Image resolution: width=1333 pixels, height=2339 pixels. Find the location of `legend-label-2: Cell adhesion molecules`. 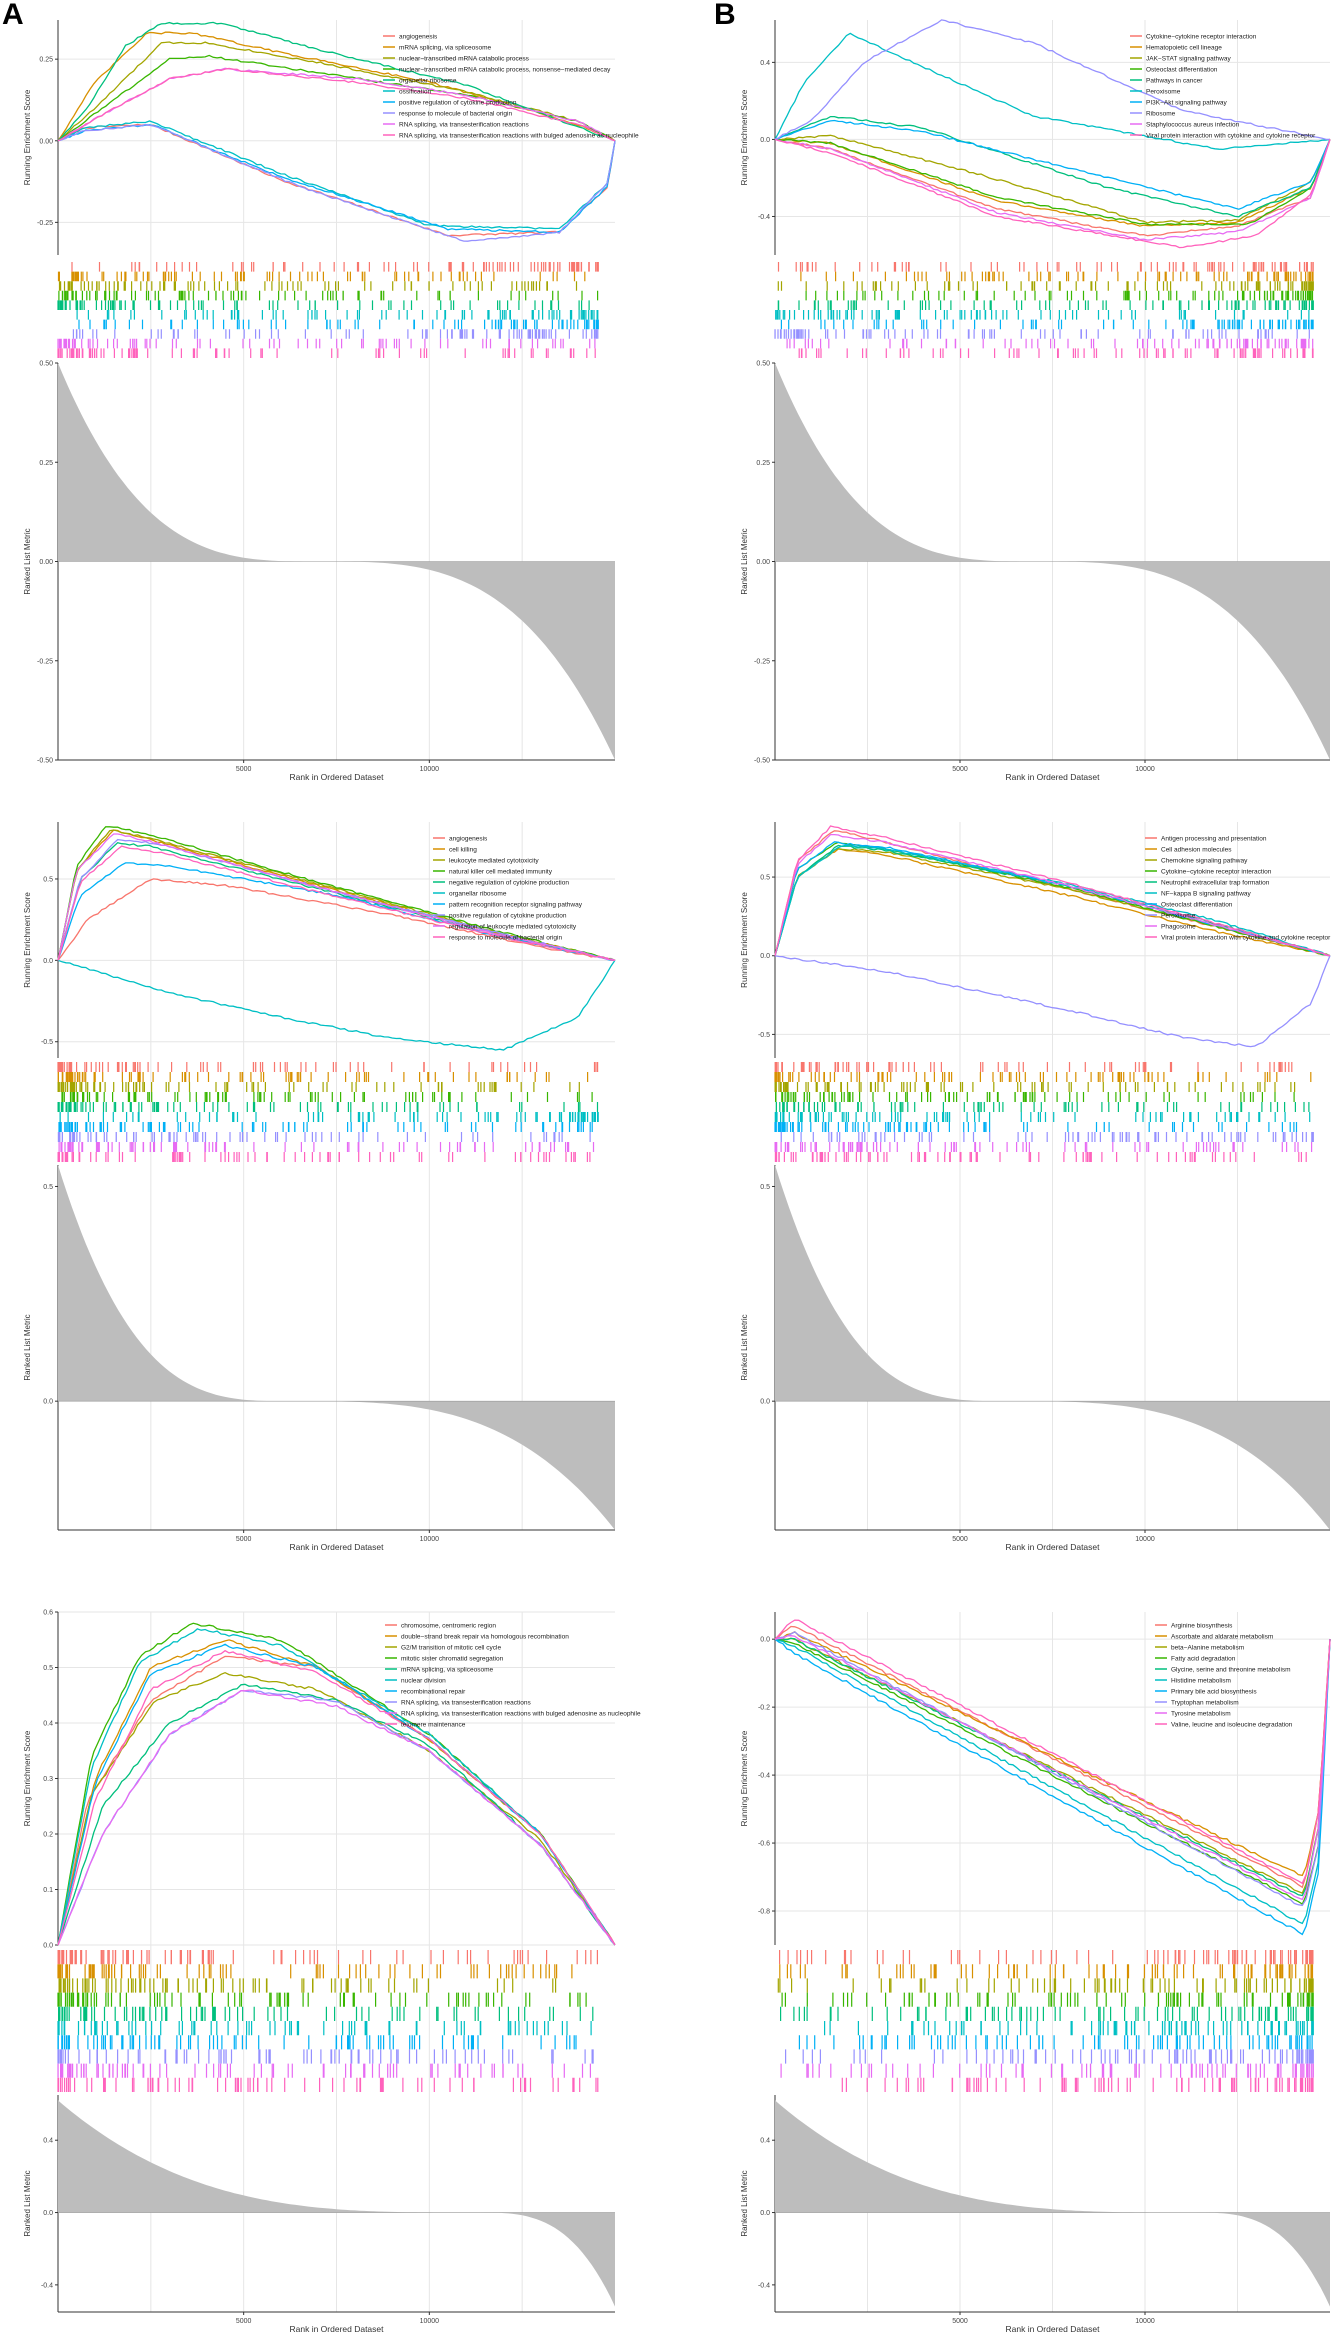

legend-label-2: Cell adhesion molecules is located at coordinates (1196, 850).